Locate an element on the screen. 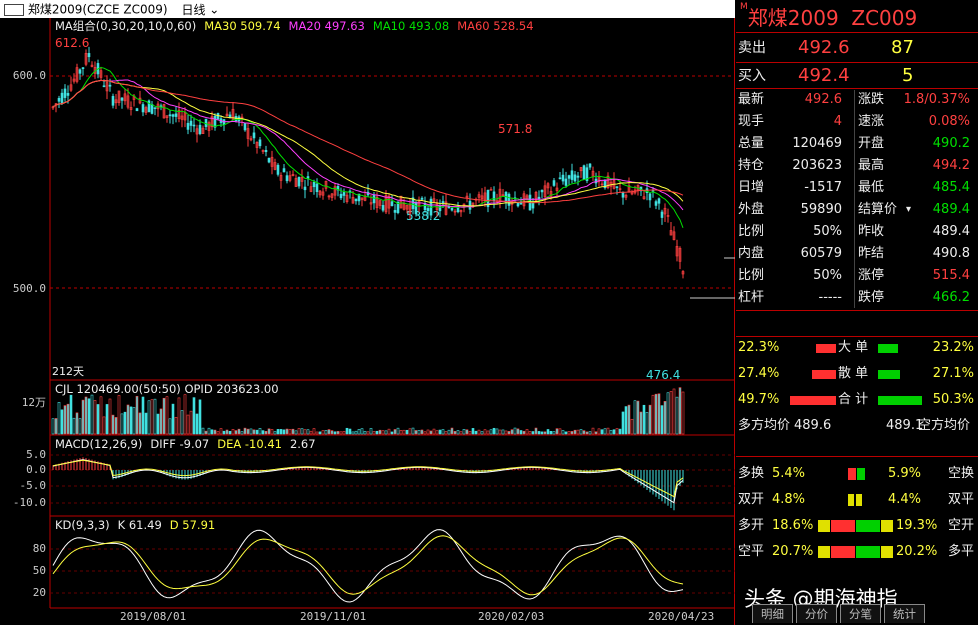 This screenshot has width=978, height=625. quote-value: 490.8 is located at coordinates (951, 253).